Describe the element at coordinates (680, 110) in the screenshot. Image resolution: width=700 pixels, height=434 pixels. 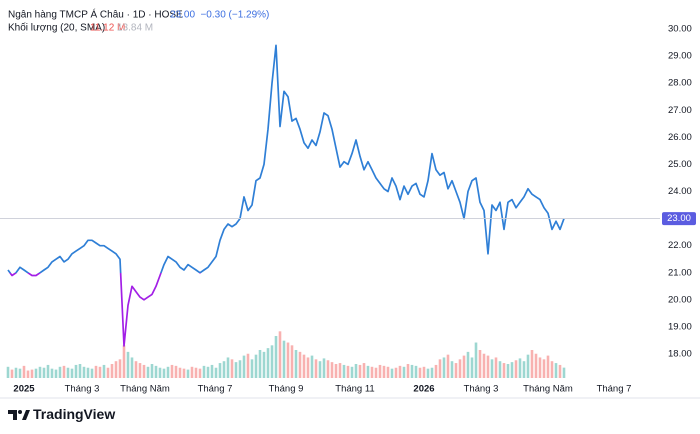
I see `y-tick-label: 27.00` at that location.